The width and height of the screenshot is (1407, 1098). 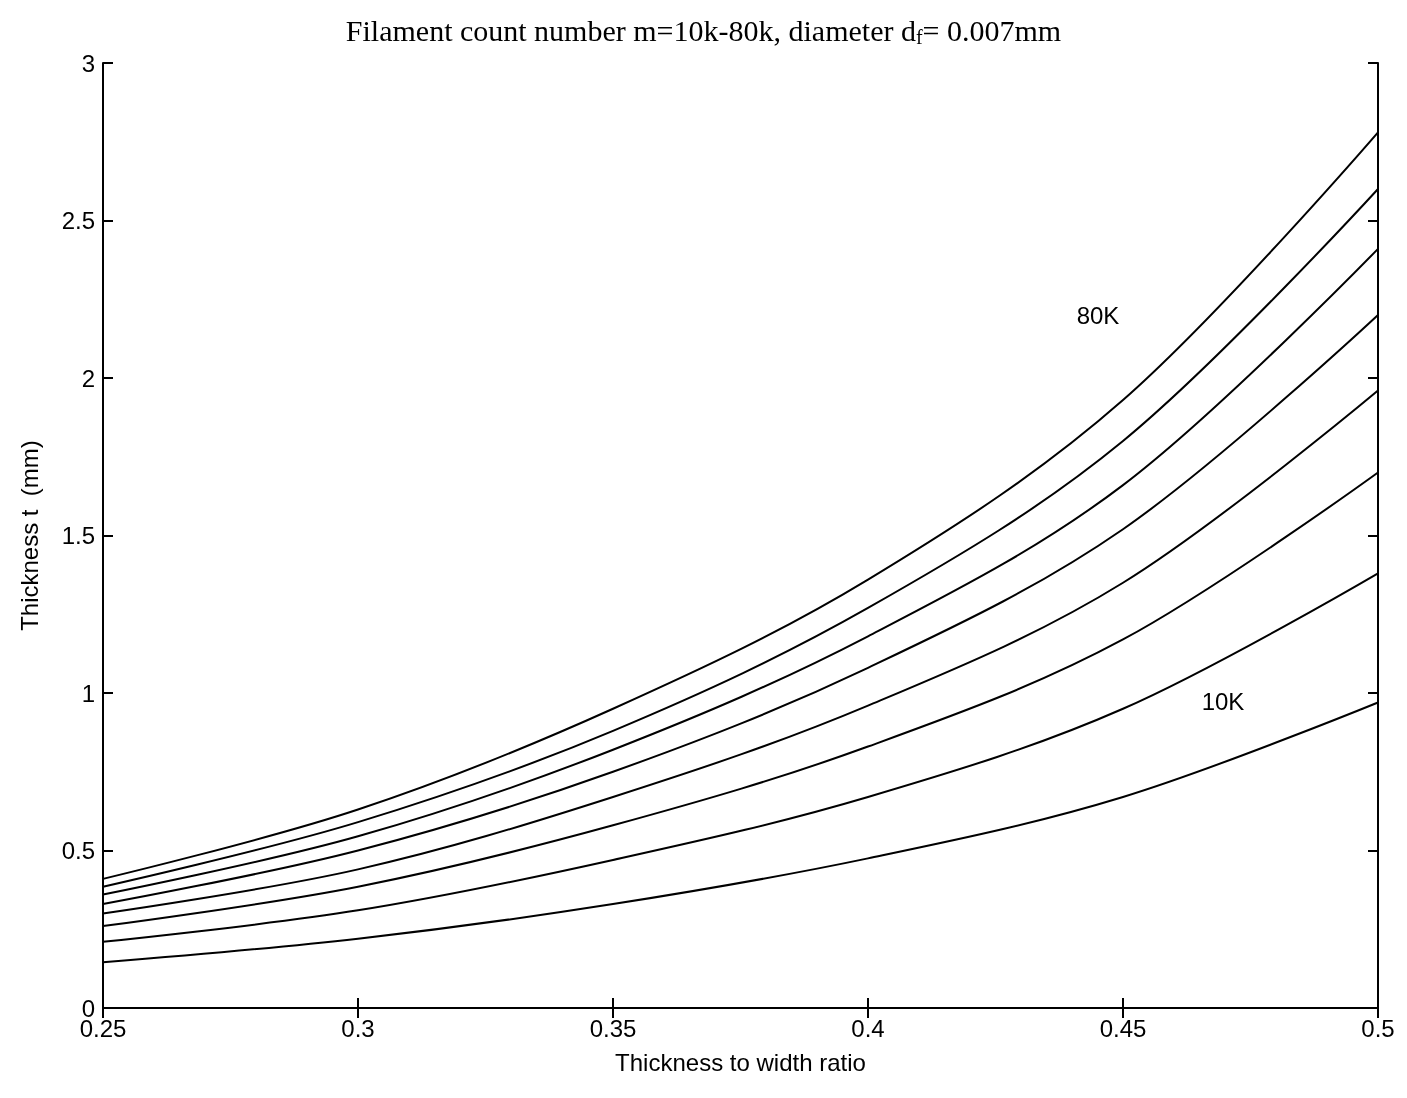 What do you see at coordinates (88, 378) in the screenshot?
I see `y-tick-label: 2` at bounding box center [88, 378].